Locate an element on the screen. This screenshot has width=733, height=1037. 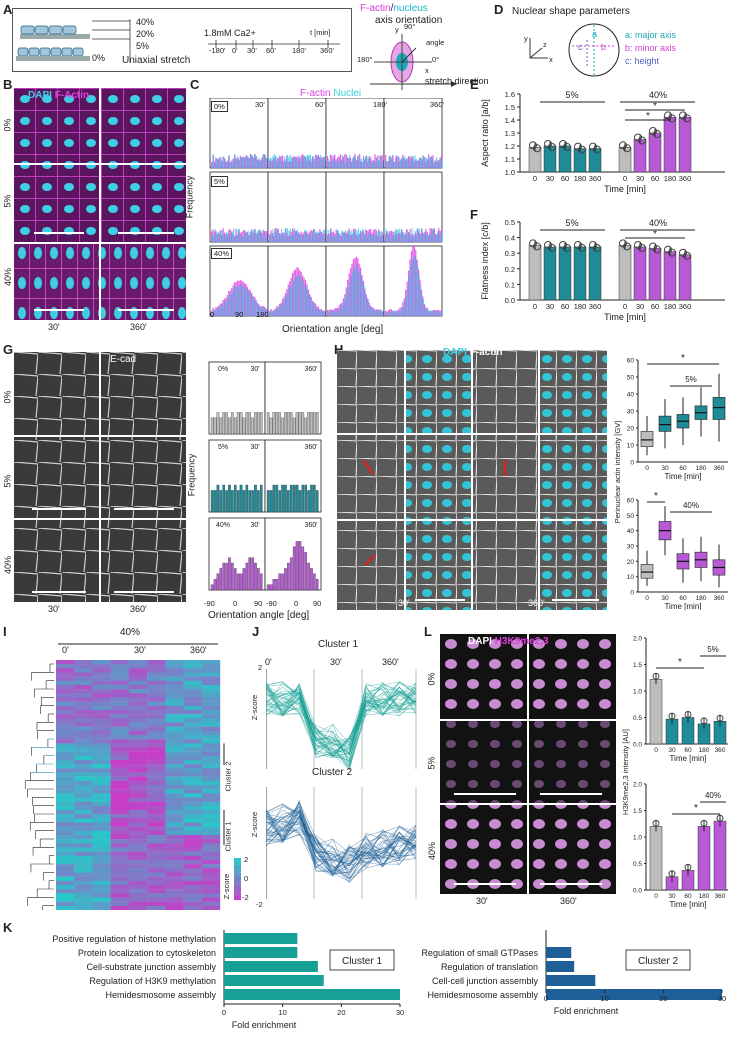
x-tick-label: 0 is located at coordinates (656, 750).